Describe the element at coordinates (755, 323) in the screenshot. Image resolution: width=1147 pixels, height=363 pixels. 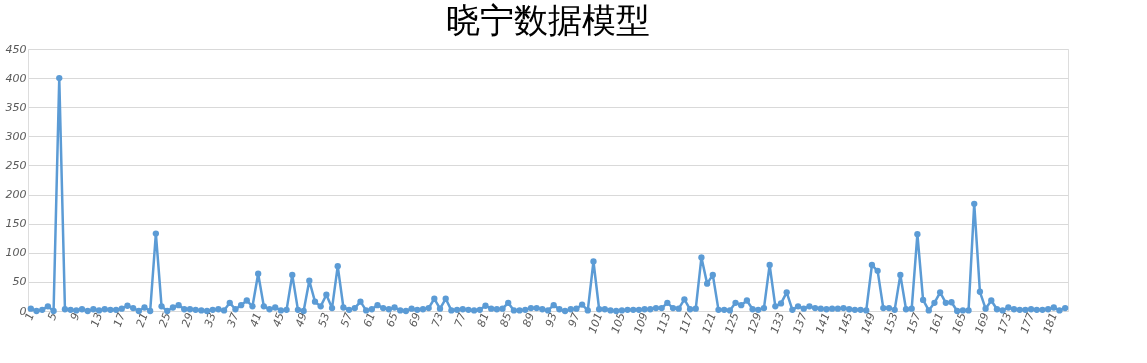
I see `x-tick-label: 129` at that location.